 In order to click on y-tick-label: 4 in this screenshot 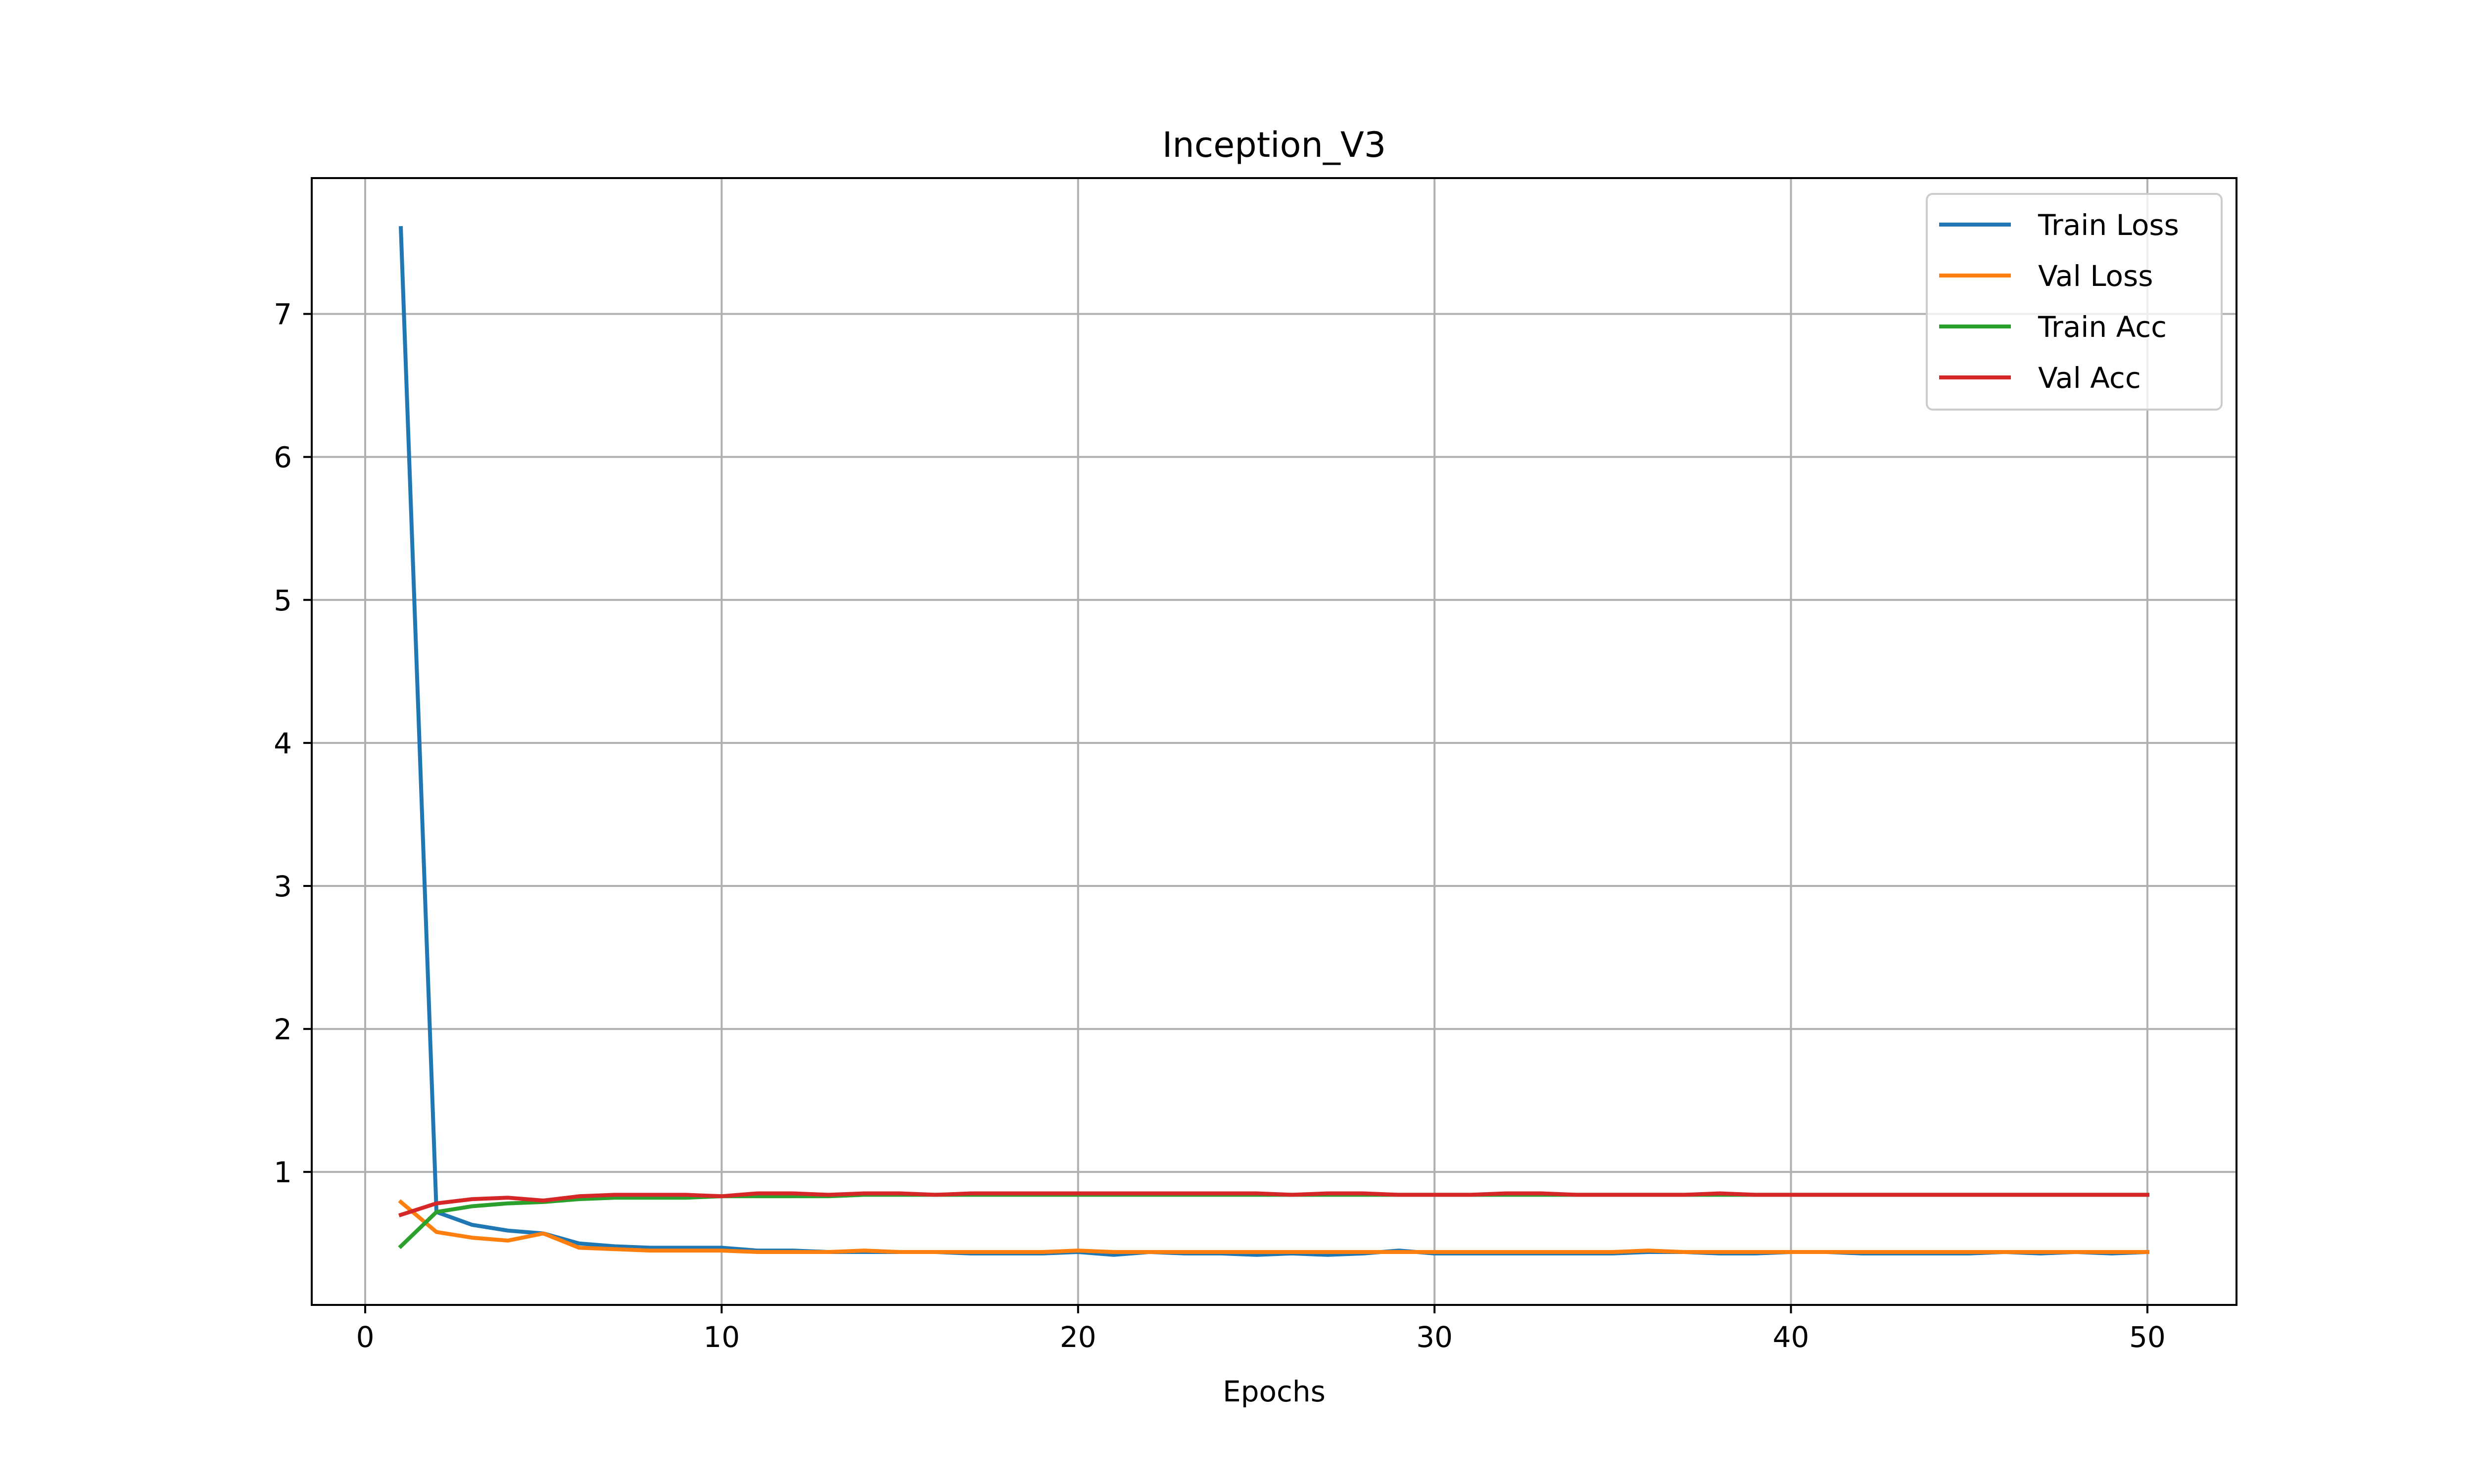, I will do `click(283, 743)`.